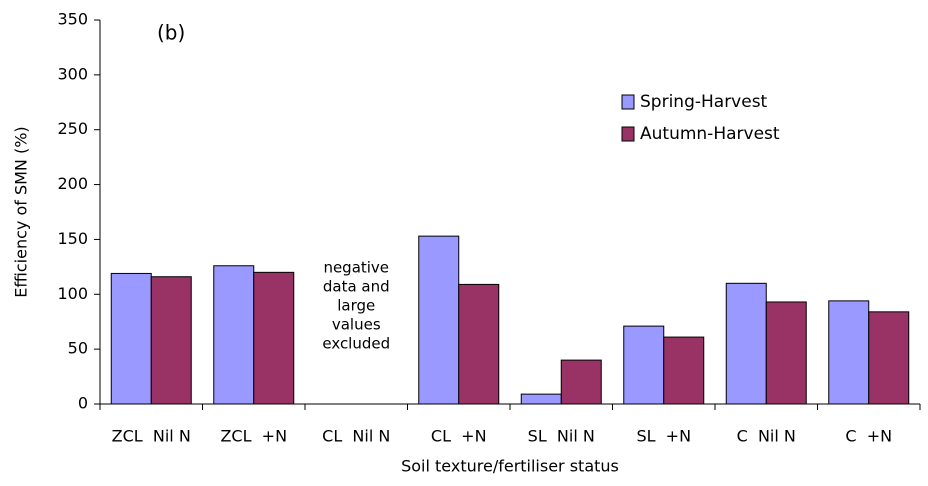  Describe the element at coordinates (356, 306) in the screenshot. I see `annotation: large` at that location.